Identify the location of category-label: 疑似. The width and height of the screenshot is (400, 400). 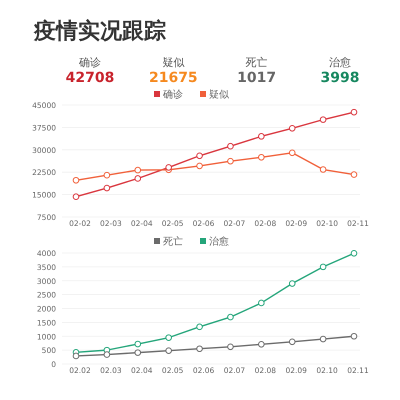
(173, 62).